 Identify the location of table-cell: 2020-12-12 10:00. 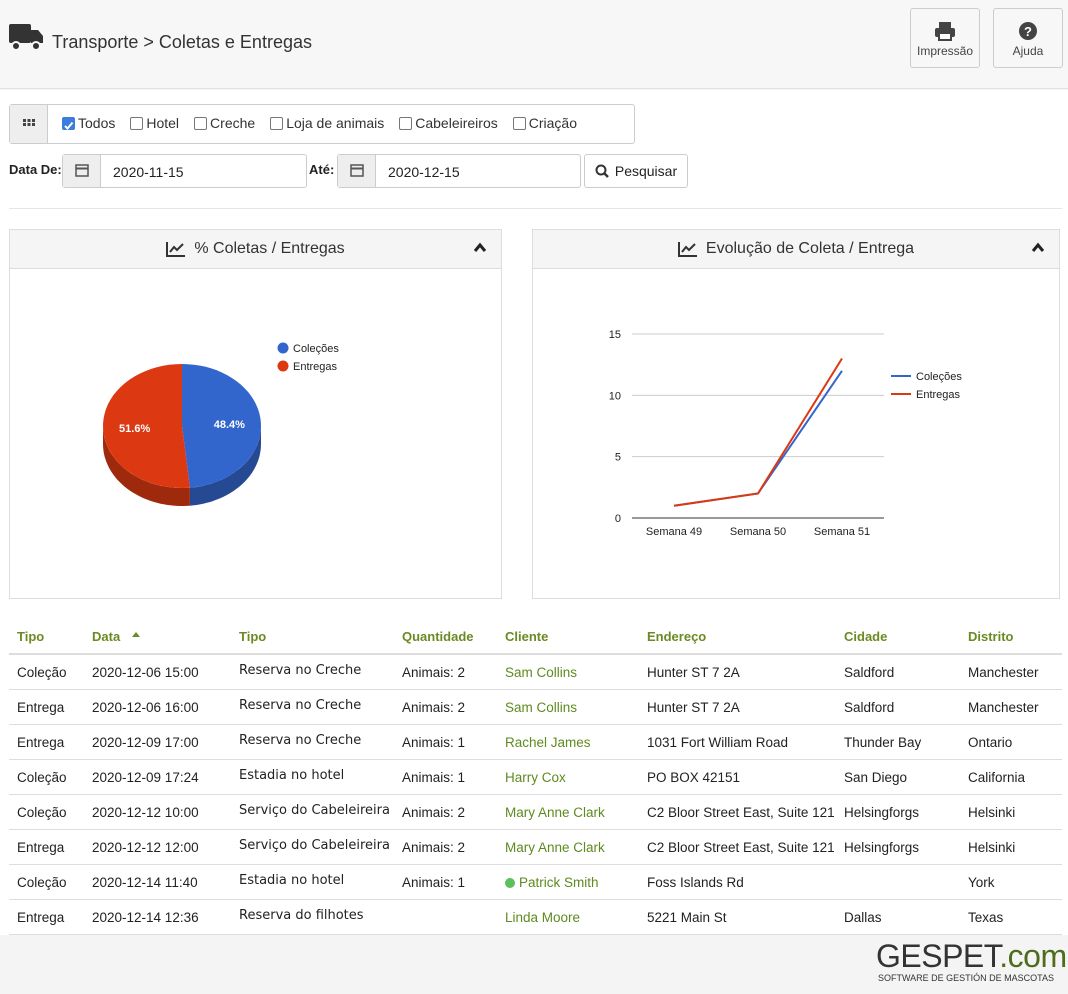
(145, 812).